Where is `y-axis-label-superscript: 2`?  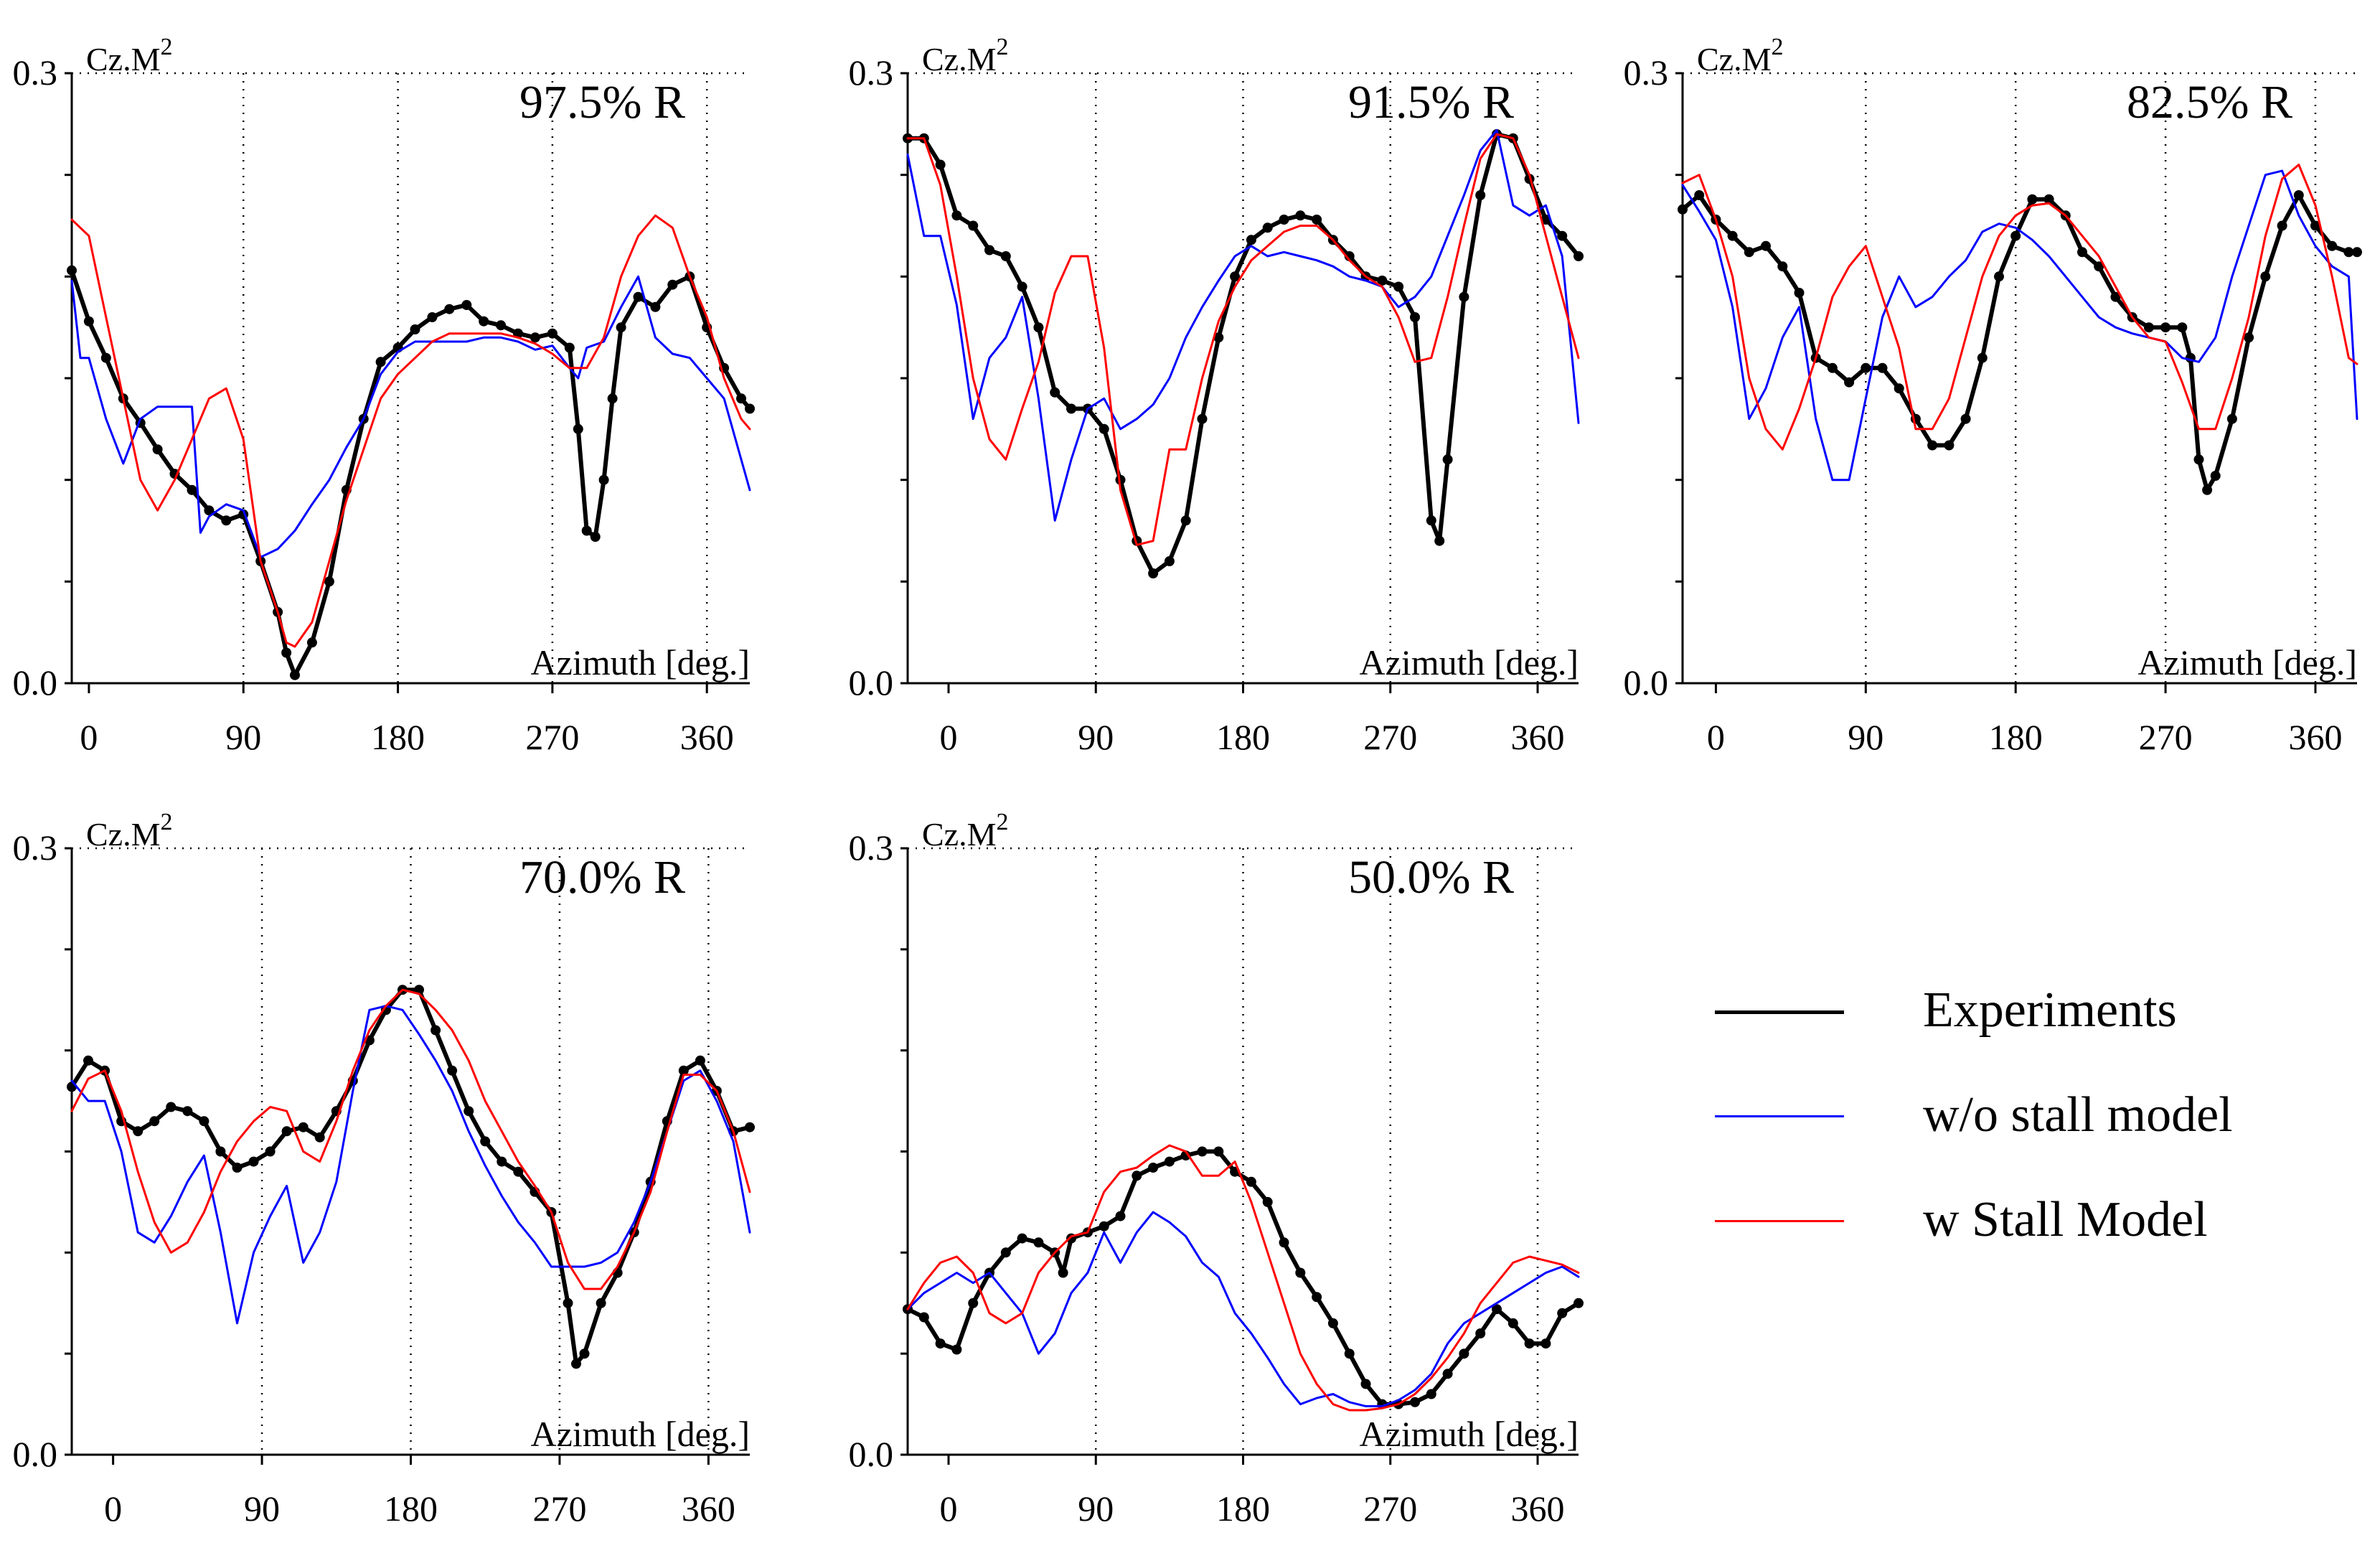
y-axis-label-superscript: 2 is located at coordinates (1778, 47).